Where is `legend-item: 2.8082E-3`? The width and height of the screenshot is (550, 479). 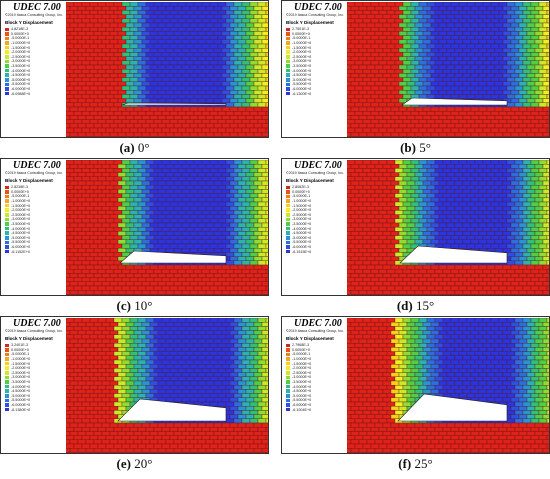 legend-item: 2.8082E-3 is located at coordinates (316, 187).